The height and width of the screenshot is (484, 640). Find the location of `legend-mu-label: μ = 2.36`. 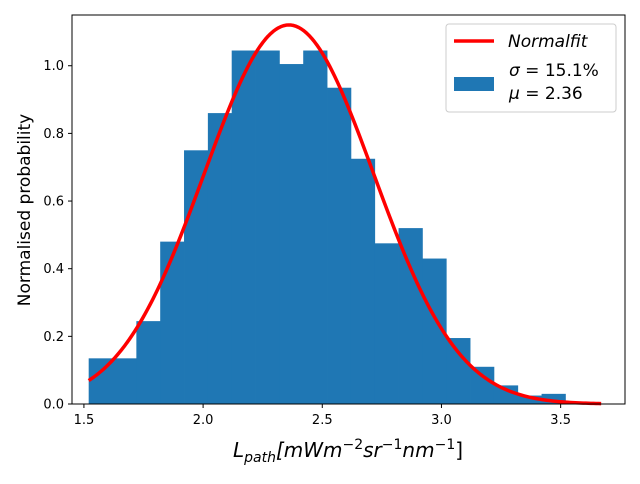

legend-mu-label: μ = 2.36 is located at coordinates (545, 94).